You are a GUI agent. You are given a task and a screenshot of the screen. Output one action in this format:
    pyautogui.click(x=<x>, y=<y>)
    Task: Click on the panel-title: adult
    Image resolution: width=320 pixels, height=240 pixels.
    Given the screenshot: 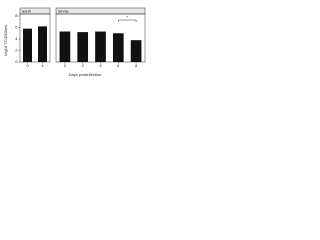 What is the action you would take?
    pyautogui.click(x=27, y=10)
    